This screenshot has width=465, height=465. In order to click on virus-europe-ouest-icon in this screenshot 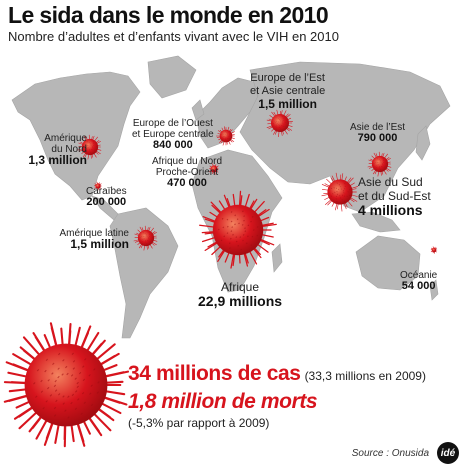, I will do `click(225, 136)`.